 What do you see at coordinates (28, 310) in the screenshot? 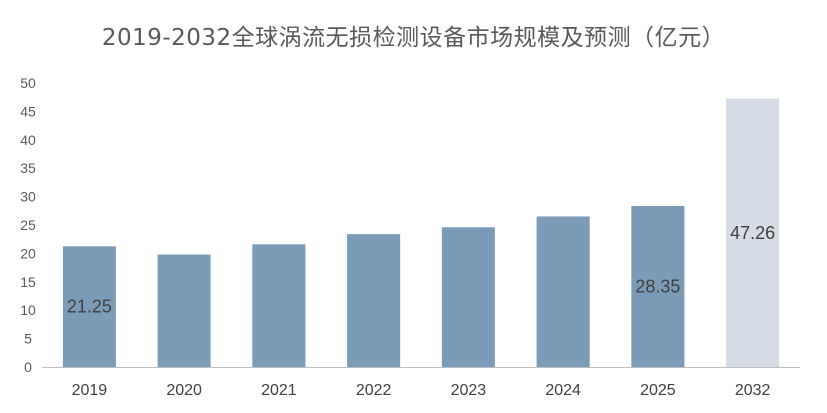
I see `y-tick-label: 10` at bounding box center [28, 310].